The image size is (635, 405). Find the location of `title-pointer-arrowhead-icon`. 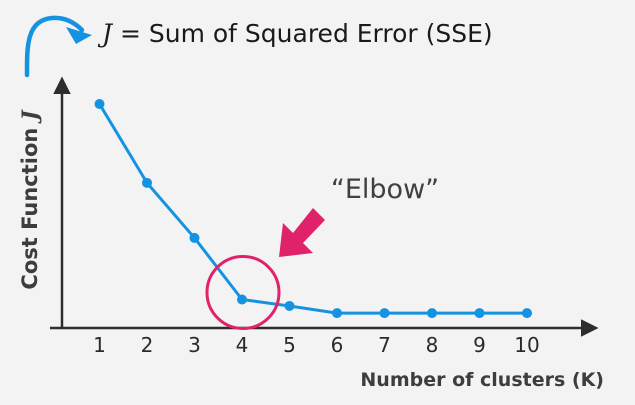

title-pointer-arrowhead-icon is located at coordinates (79, 35).